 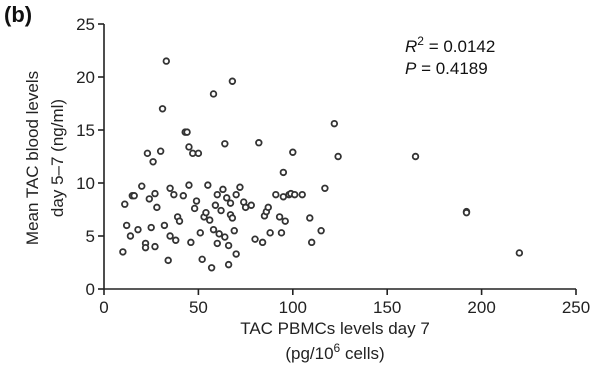 I want to click on panel-label: (b), so click(x=18, y=14).